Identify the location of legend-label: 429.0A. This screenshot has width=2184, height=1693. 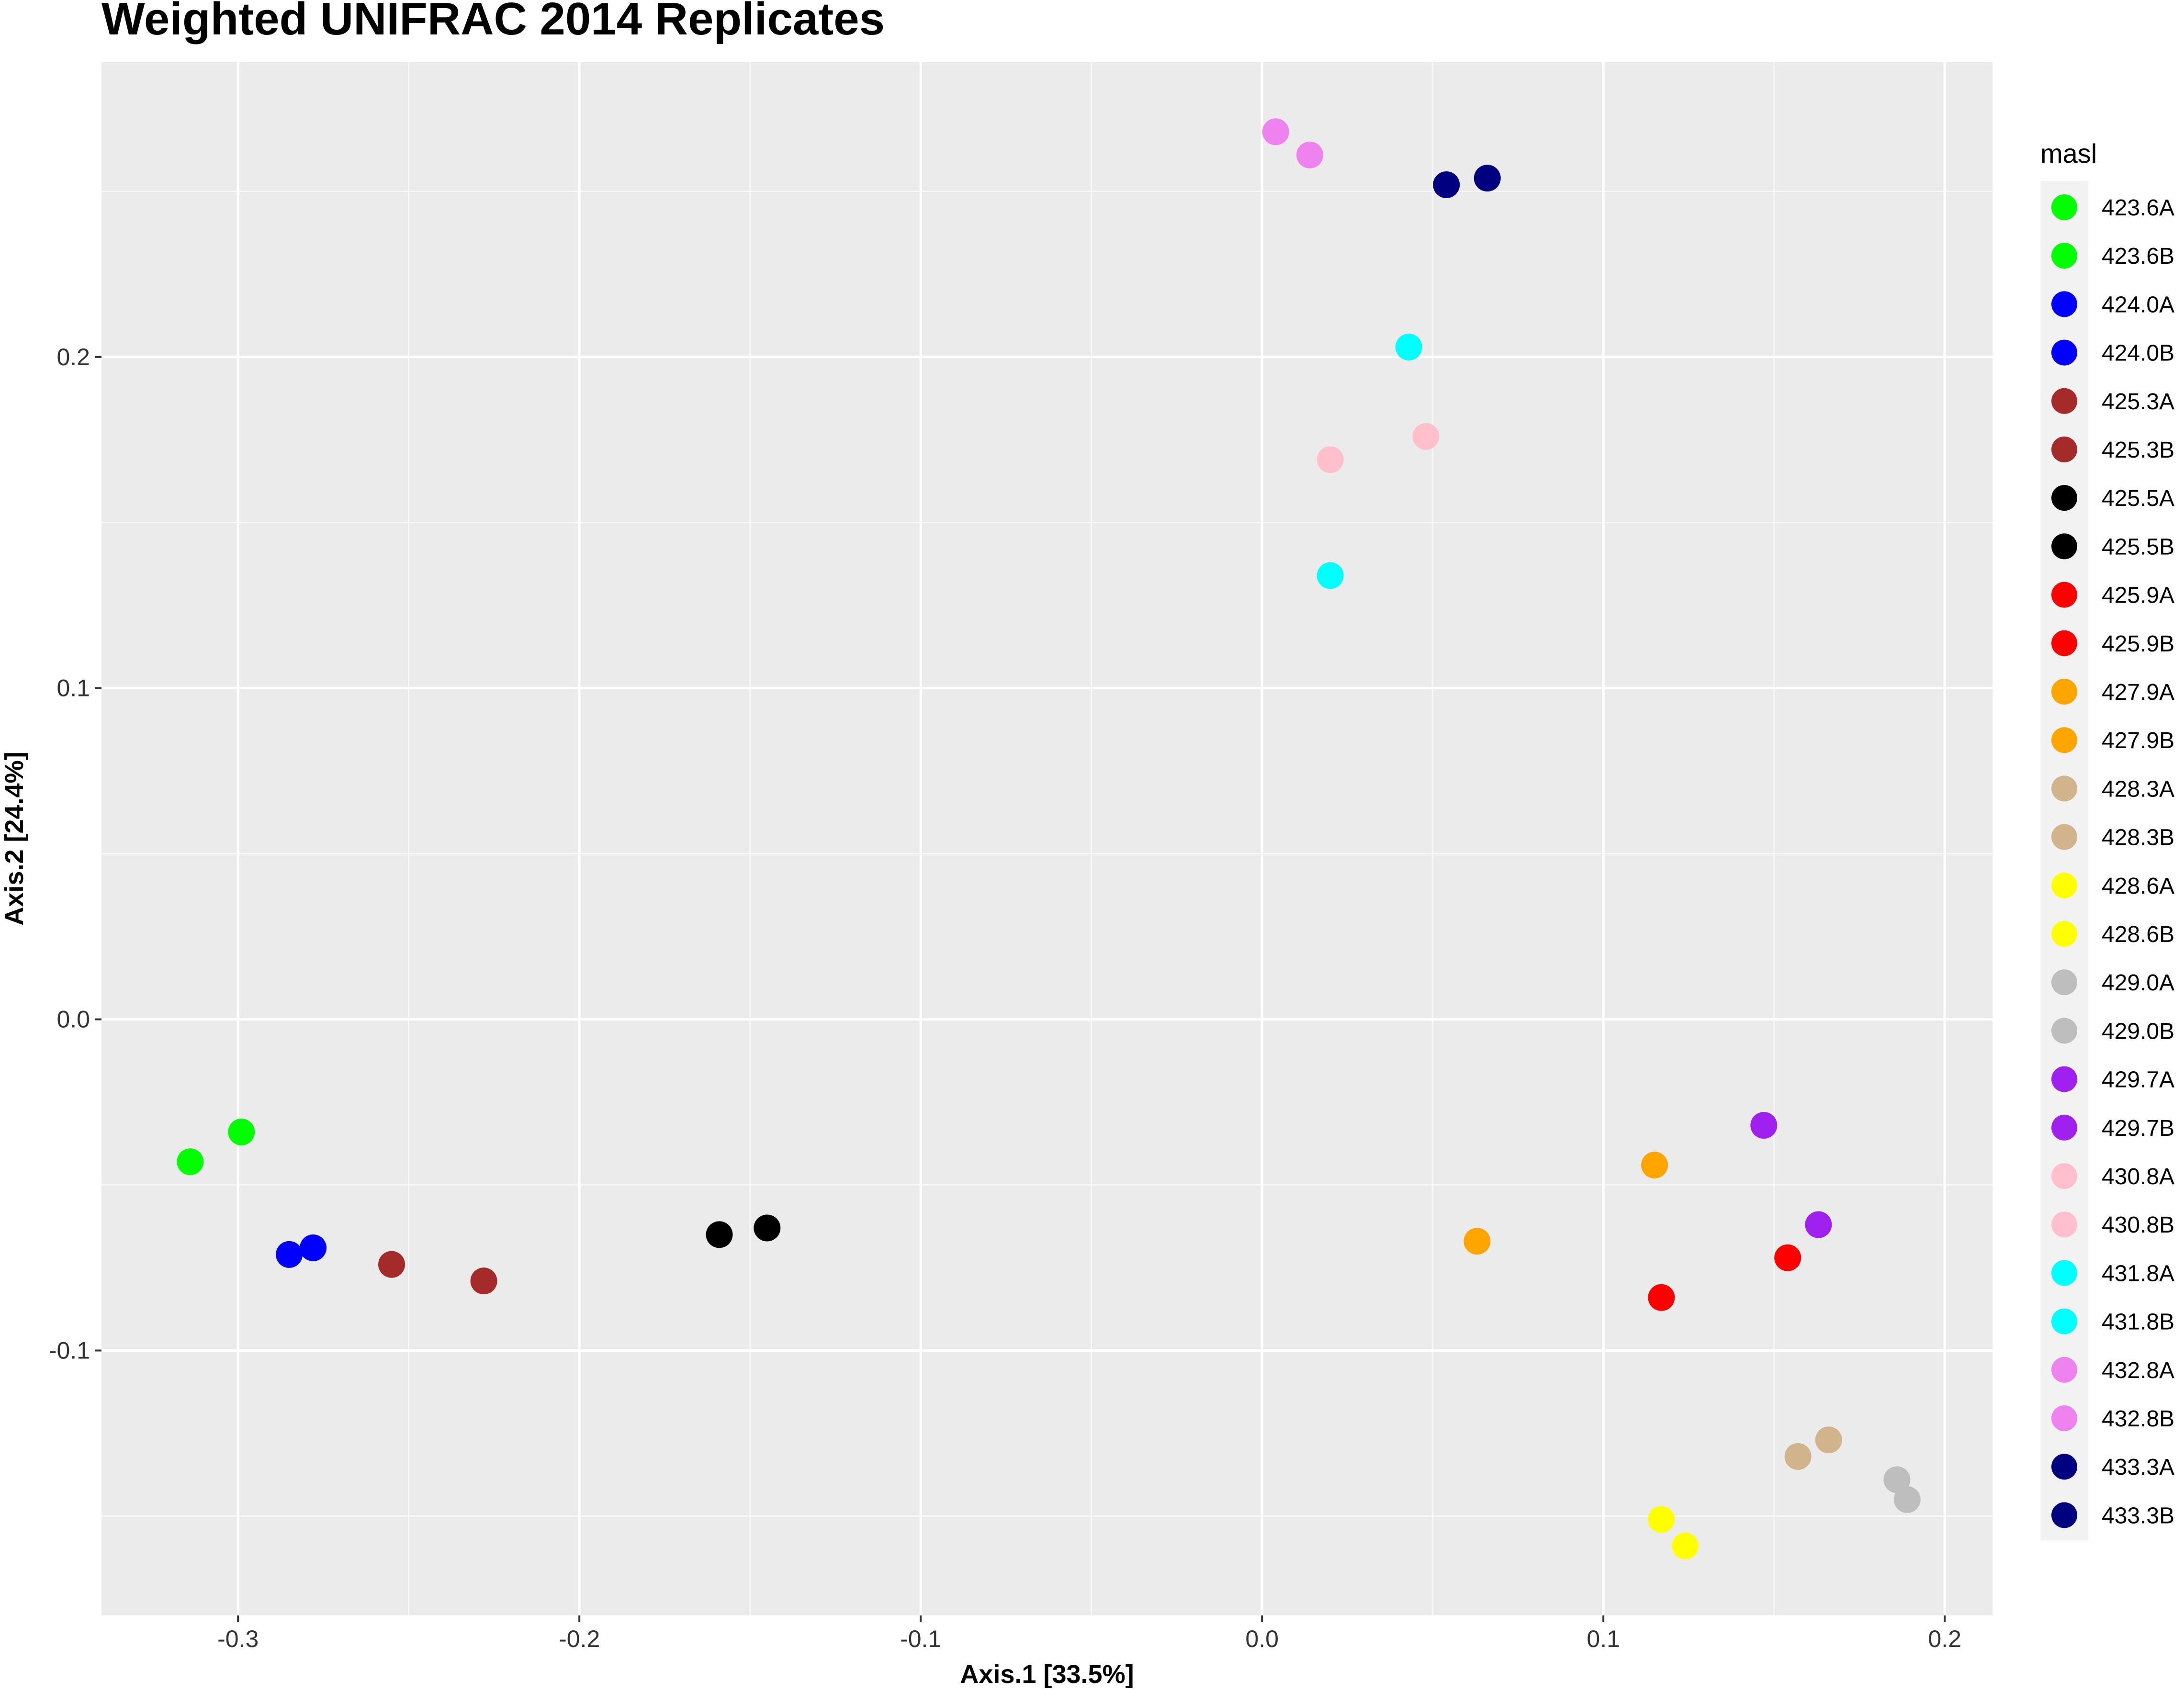
(2138, 983).